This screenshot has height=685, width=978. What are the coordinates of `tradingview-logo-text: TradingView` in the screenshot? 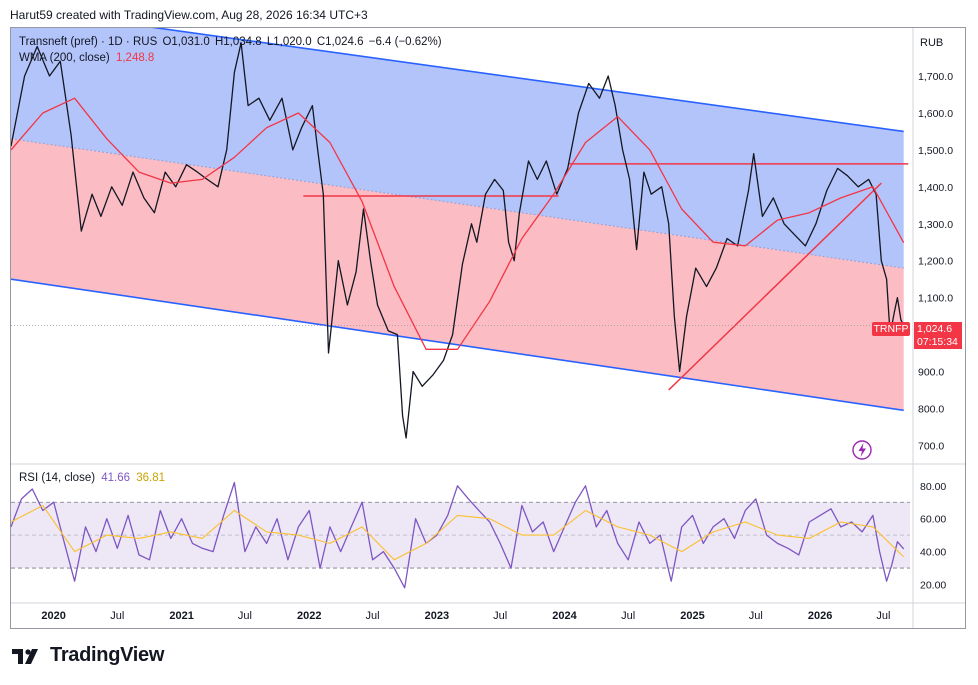 It's located at (107, 655).